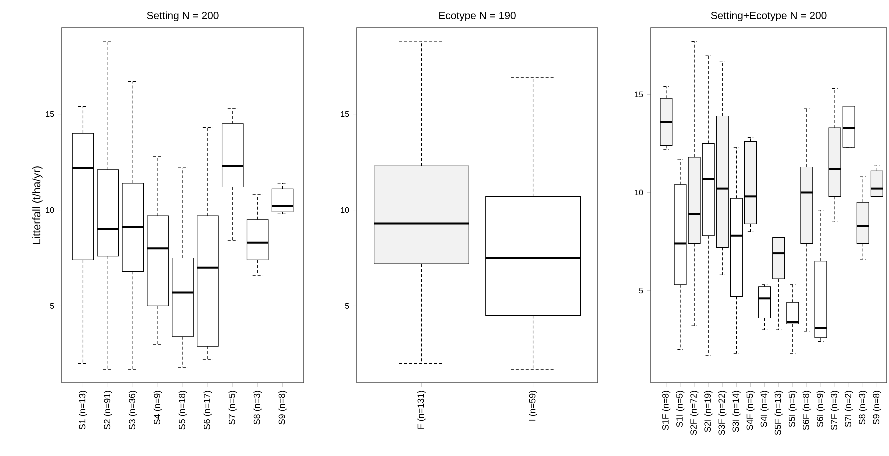  What do you see at coordinates (478, 17) in the screenshot?
I see `chart-title: Ecotype N = 190` at bounding box center [478, 17].